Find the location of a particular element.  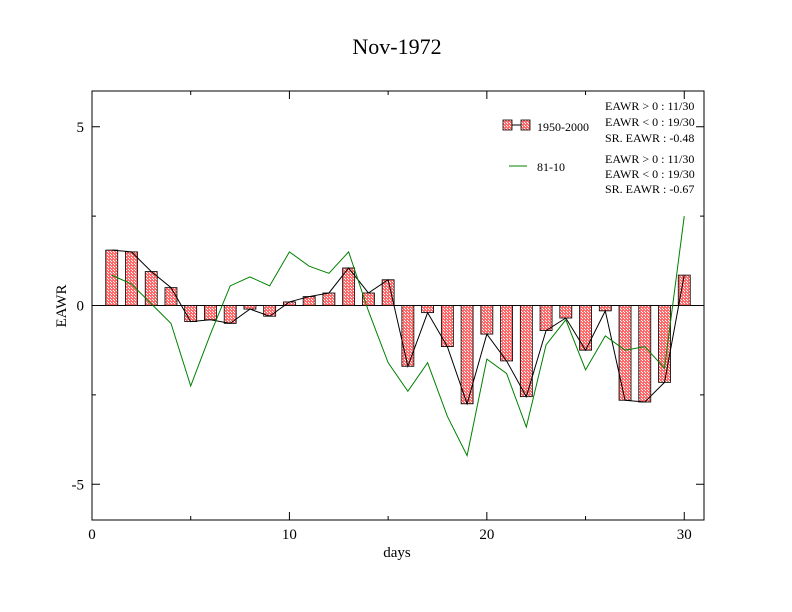

x-tick-label: 10 is located at coordinates (289, 535).